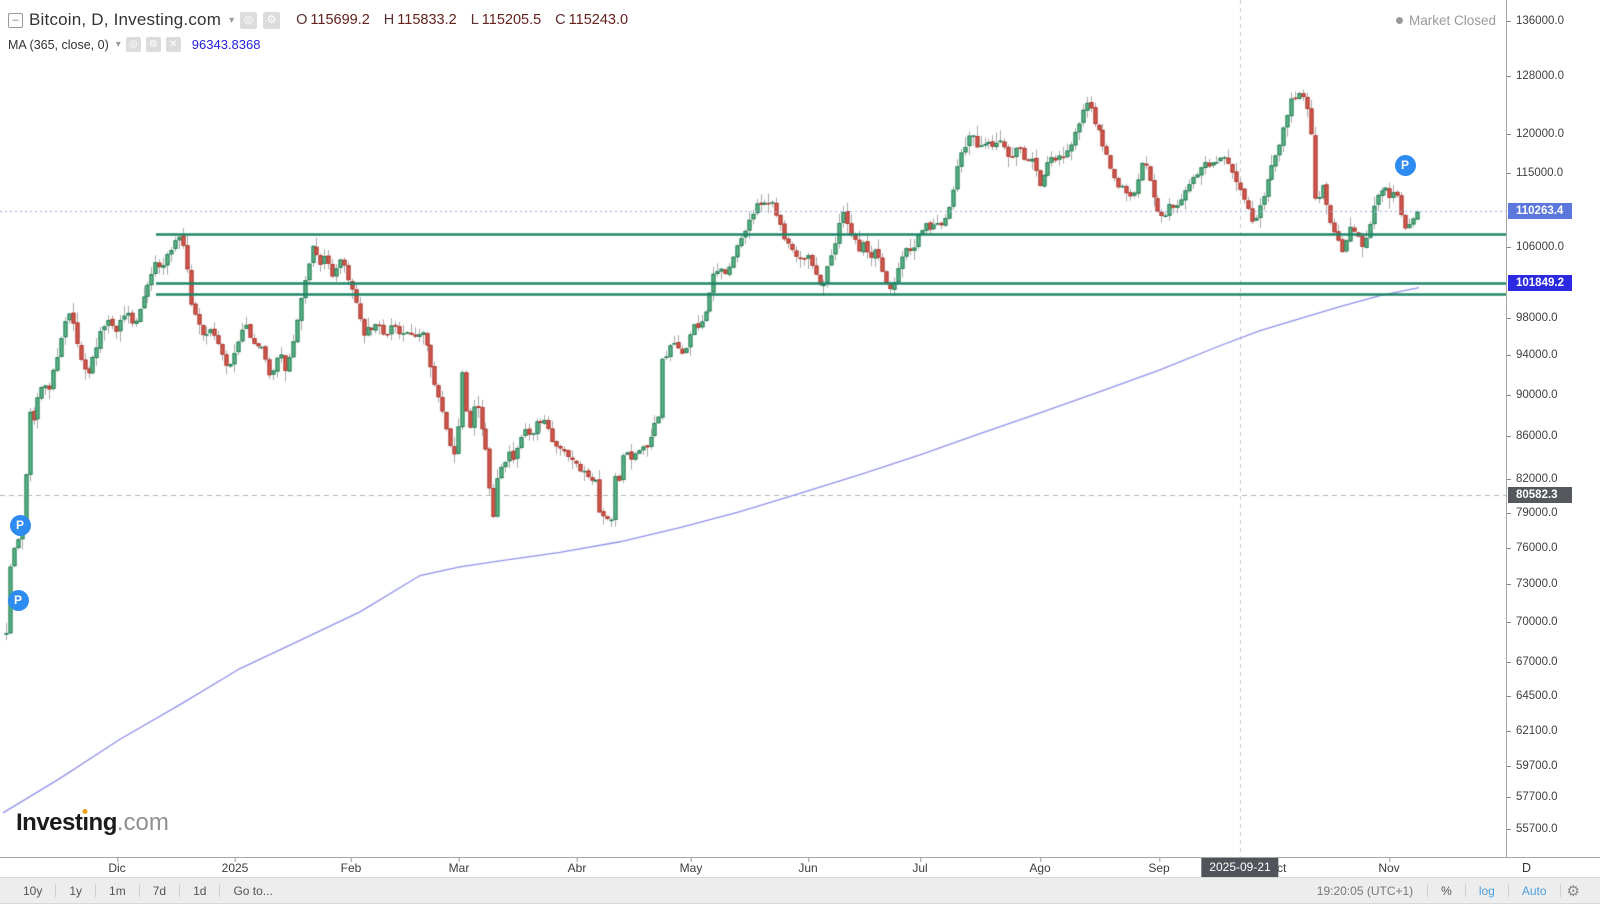  Describe the element at coordinates (153, 44) in the screenshot. I see `indicator-settings-icon: ⚙` at that location.